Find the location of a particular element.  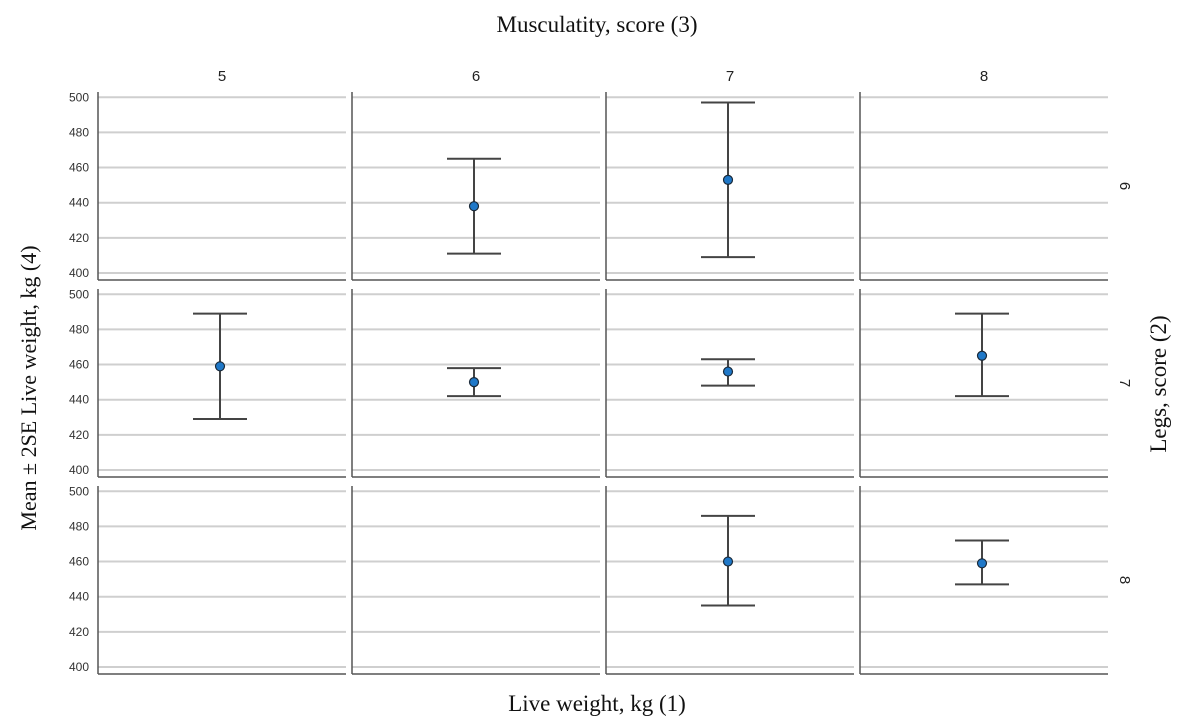

row-header-8: 8 is located at coordinates (1124, 580).